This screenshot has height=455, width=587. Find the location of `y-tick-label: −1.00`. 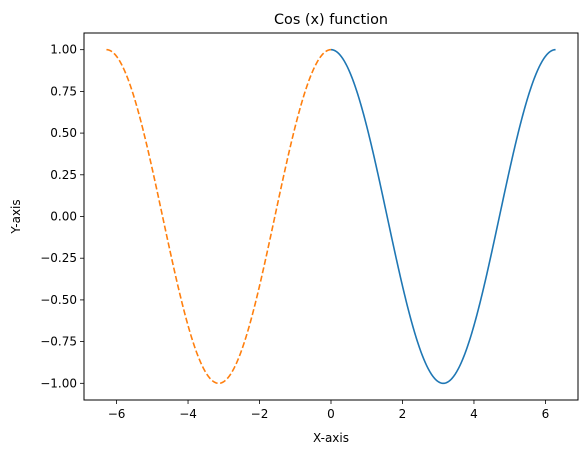

y-tick-label: −1.00 is located at coordinates (58, 383).